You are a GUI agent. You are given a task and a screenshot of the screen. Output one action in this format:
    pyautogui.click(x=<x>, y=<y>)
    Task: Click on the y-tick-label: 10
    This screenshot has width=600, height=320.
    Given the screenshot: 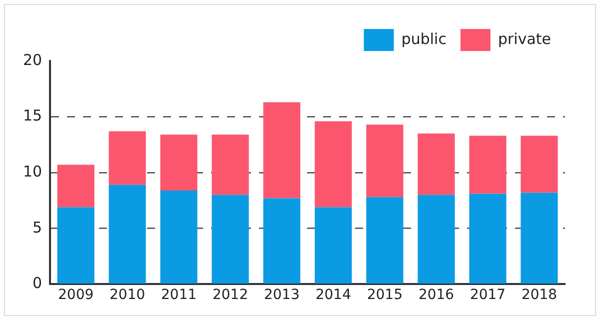 What is the action you would take?
    pyautogui.click(x=32, y=171)
    